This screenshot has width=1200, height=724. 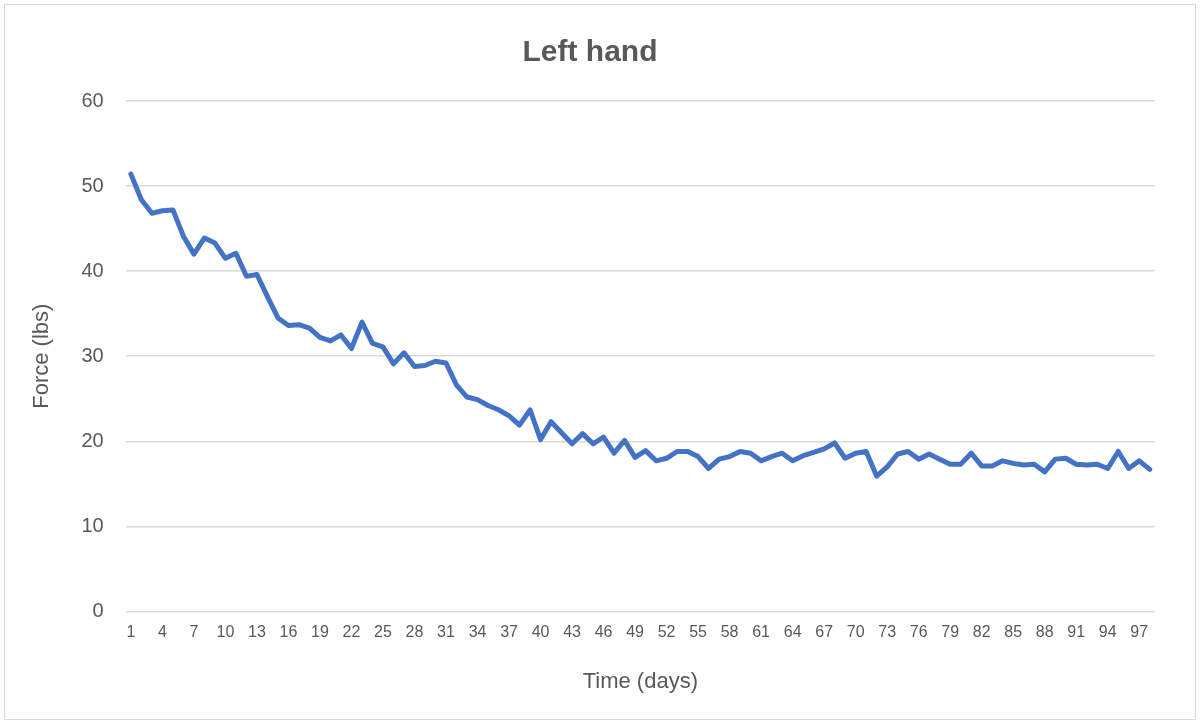 What do you see at coordinates (950, 632) in the screenshot?
I see `x-tick-label: 79` at bounding box center [950, 632].